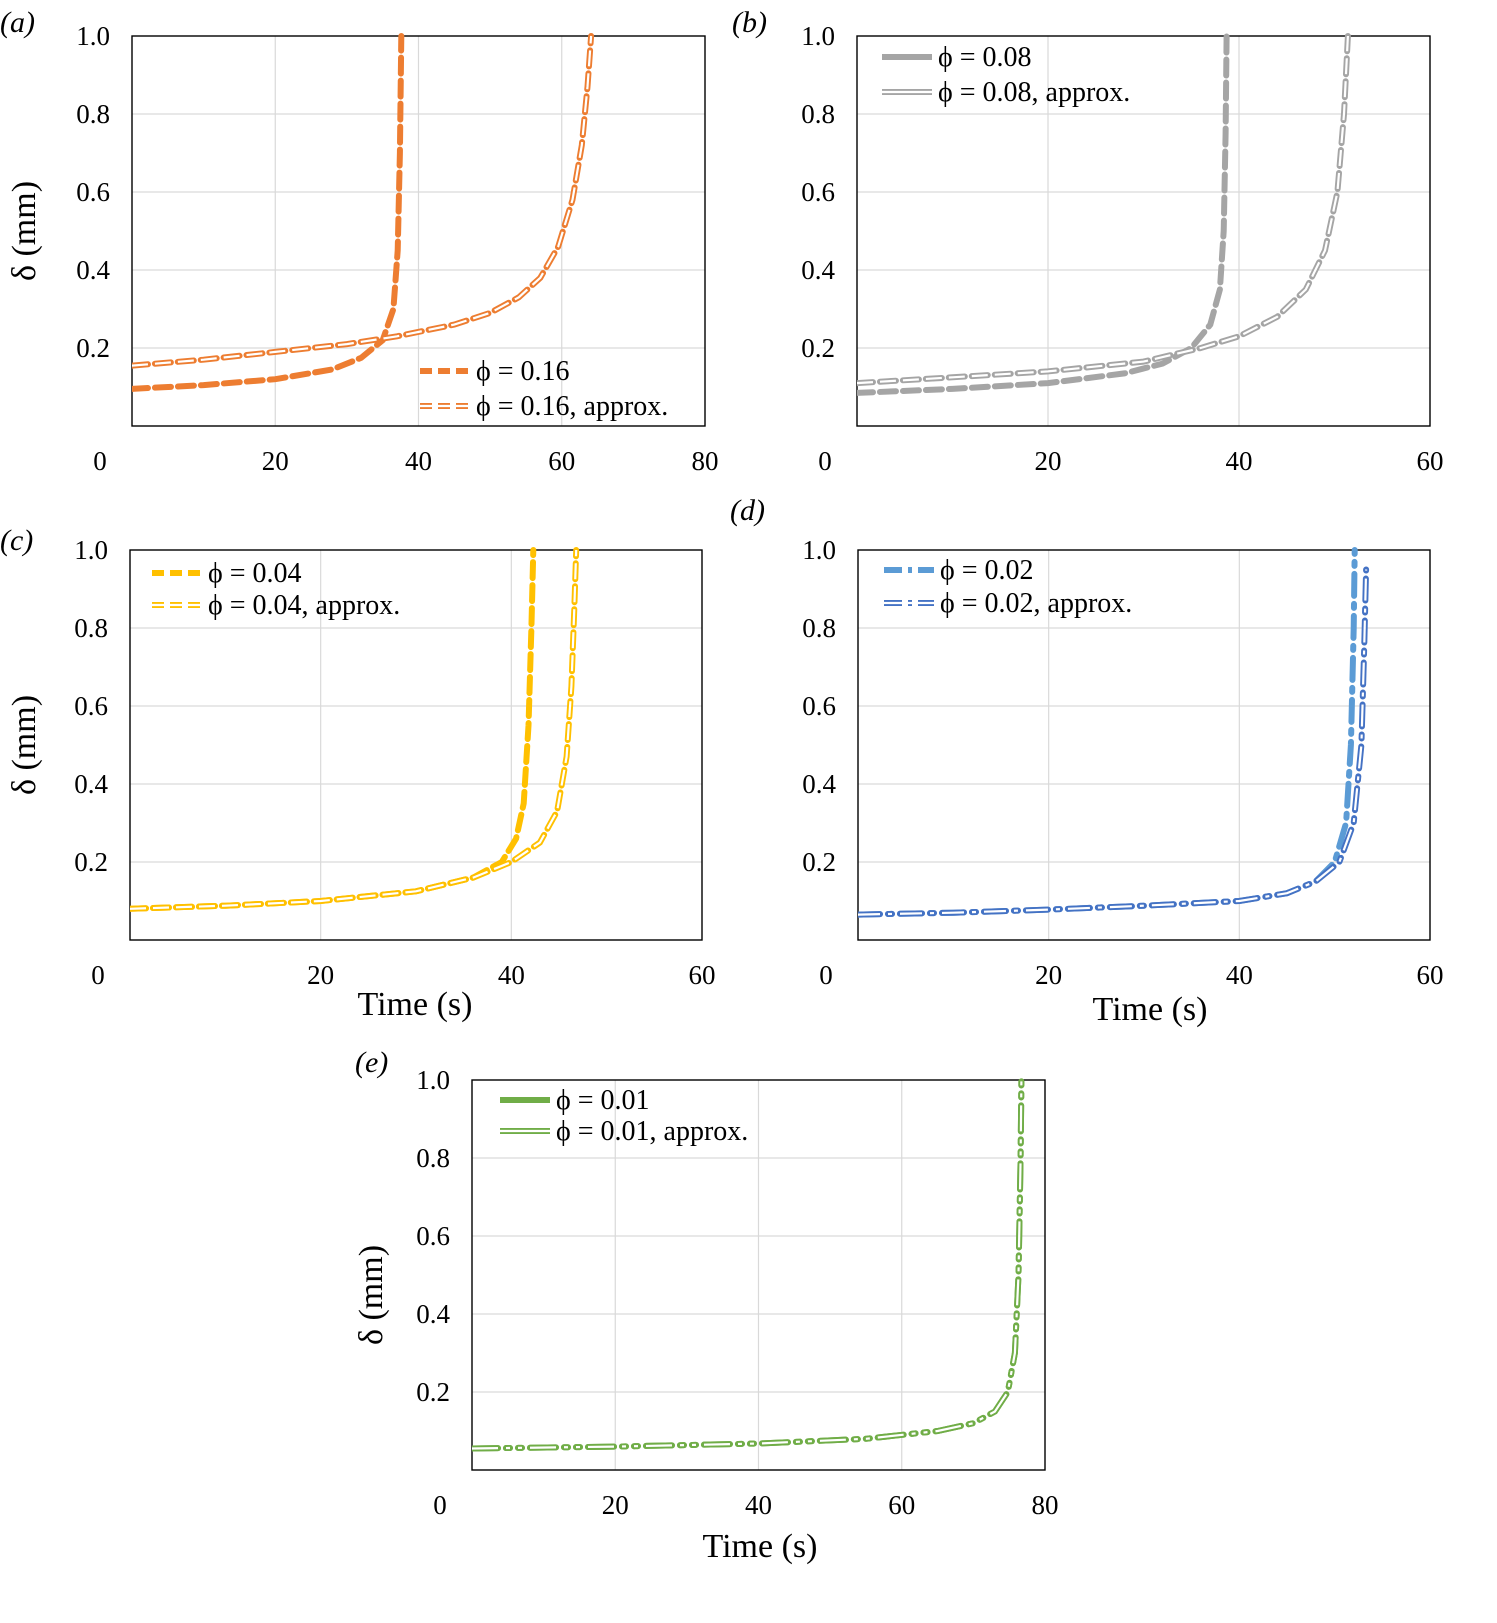 The width and height of the screenshot is (1497, 1623). What do you see at coordinates (1034, 92) in the screenshot?
I see `legend-label: ϕ = 0.08, approx.` at bounding box center [1034, 92].